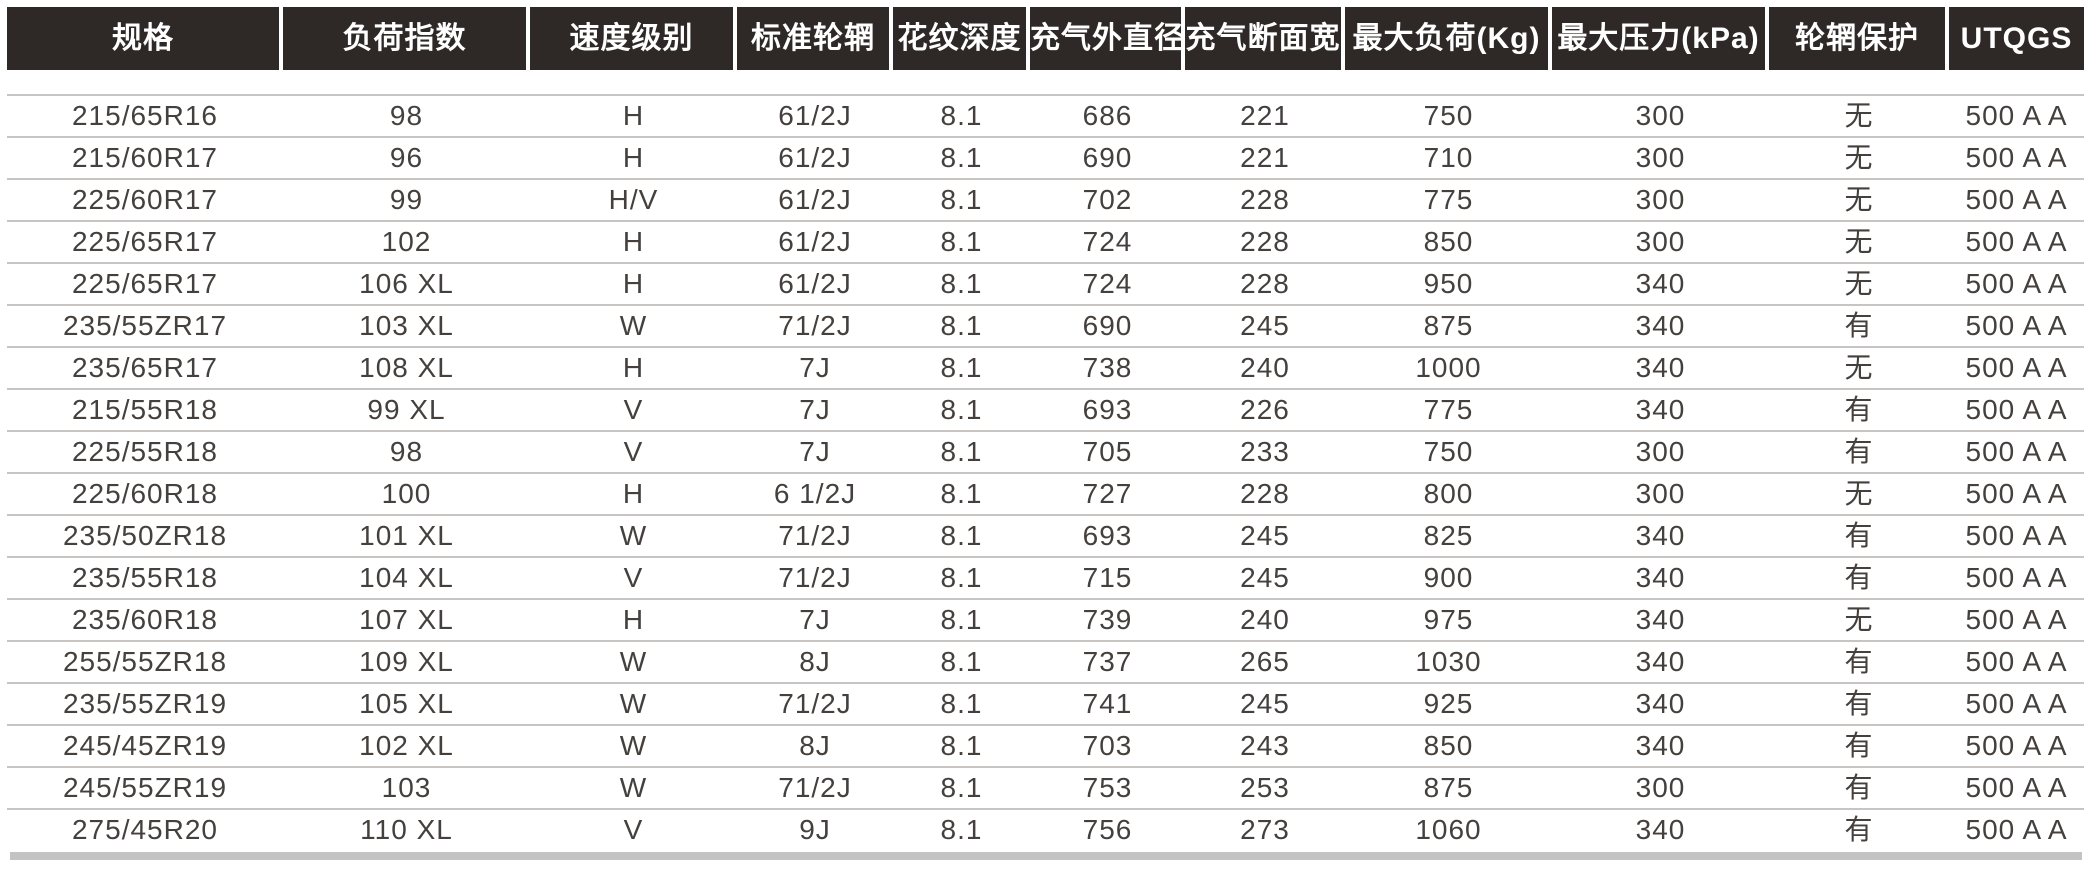 The width and height of the screenshot is (2084, 872). What do you see at coordinates (1107, 38) in the screenshot?
I see `header-cell-outer-diameter: 充气外直径` at bounding box center [1107, 38].